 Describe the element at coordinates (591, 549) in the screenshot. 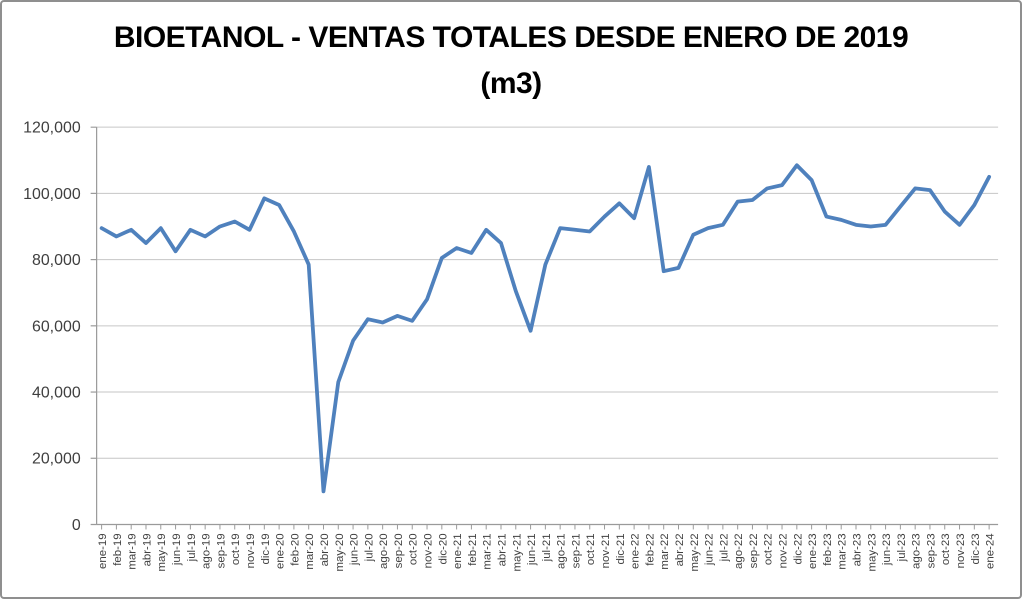

I see `x-axis-label: oct-21` at that location.